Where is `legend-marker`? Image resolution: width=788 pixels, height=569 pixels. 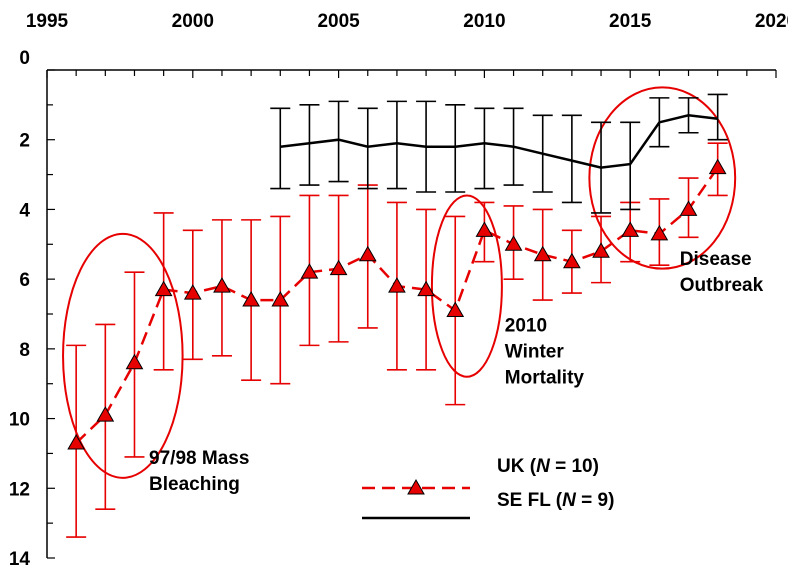 legend-marker is located at coordinates (416, 486).